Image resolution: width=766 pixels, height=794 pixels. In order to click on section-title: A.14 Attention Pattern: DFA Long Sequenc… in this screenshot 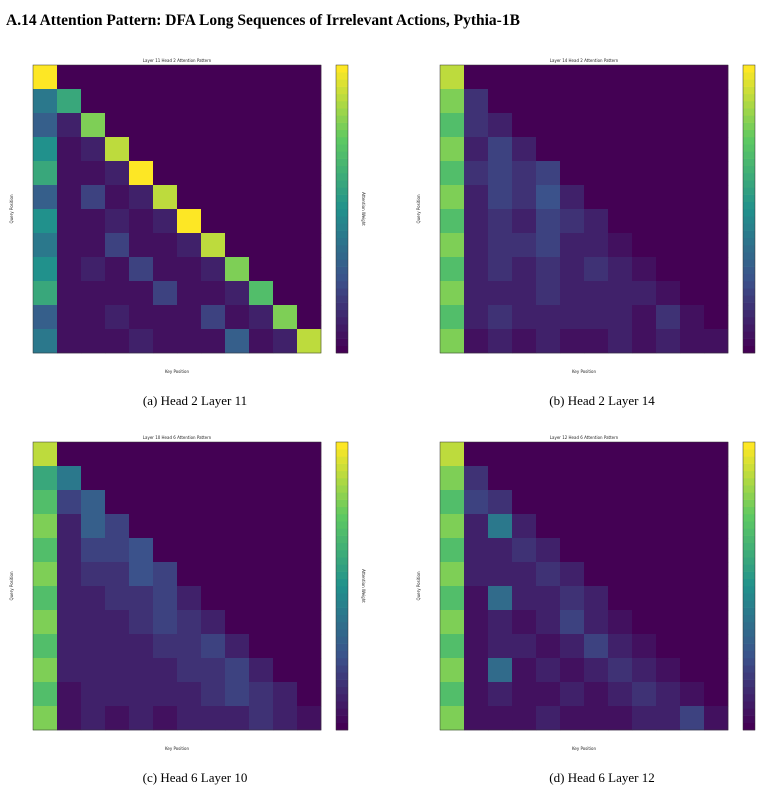, I will do `click(263, 20)`.